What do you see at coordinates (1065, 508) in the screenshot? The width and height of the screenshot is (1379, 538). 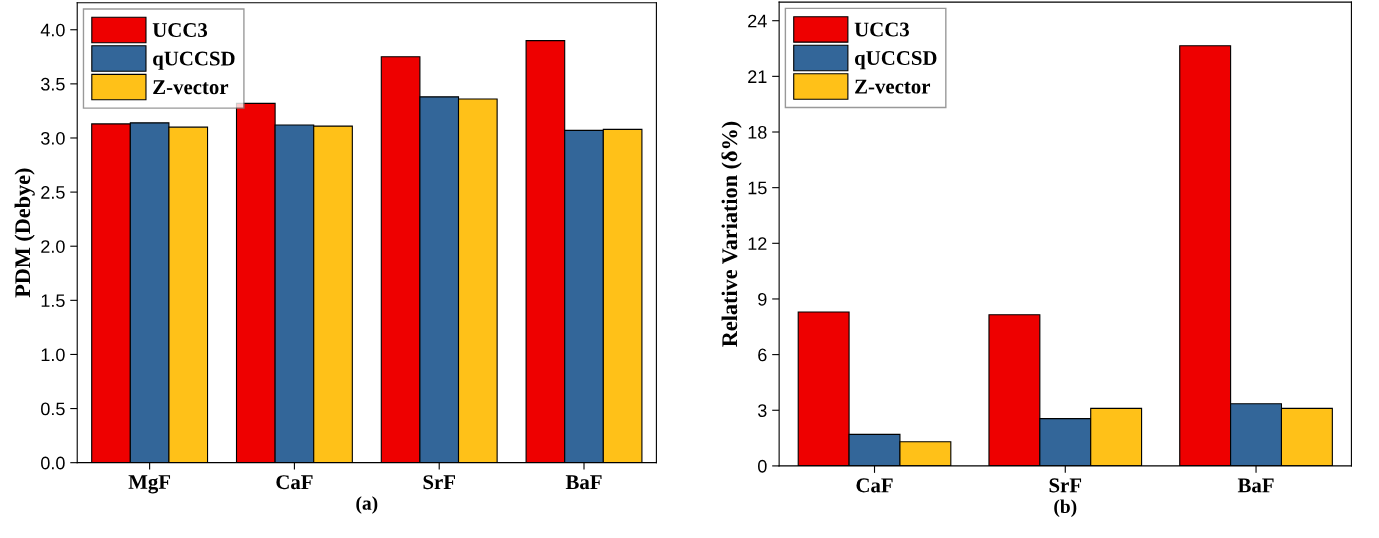 I see `x-axis-title: (b)` at bounding box center [1065, 508].